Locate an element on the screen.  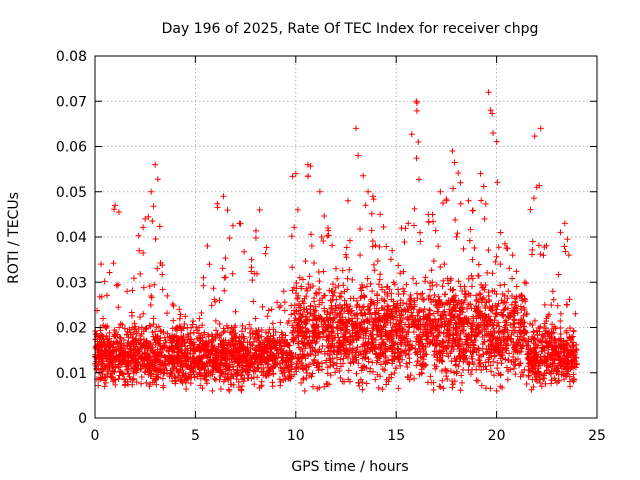
y-tick-label: 0.01 is located at coordinates (71, 374).